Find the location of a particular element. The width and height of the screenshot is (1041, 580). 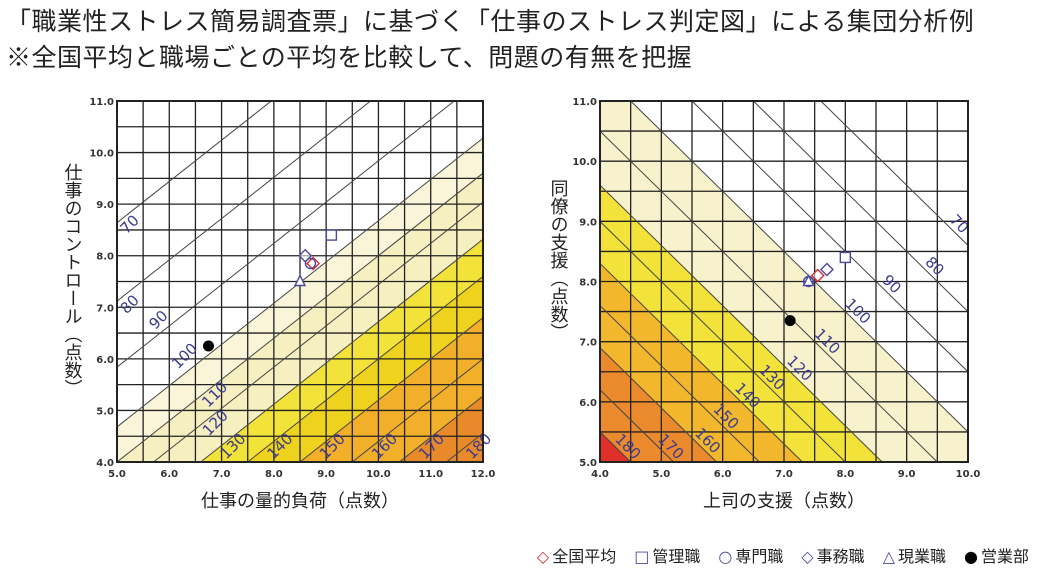

legend-item: ○ 専門職 is located at coordinates (750, 555).